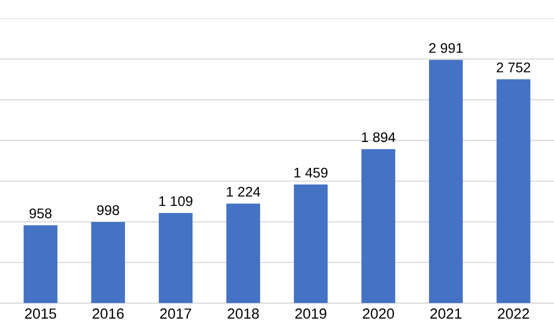 The height and width of the screenshot is (335, 554). I want to click on data-label: 958, so click(41, 213).